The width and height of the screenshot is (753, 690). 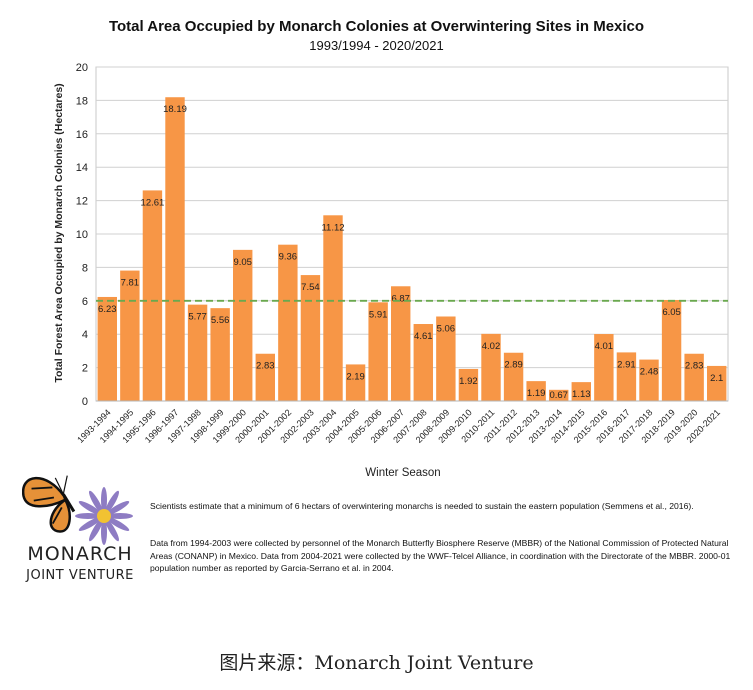 I want to click on logo-text-monarch: MONARCH, so click(x=80, y=554).